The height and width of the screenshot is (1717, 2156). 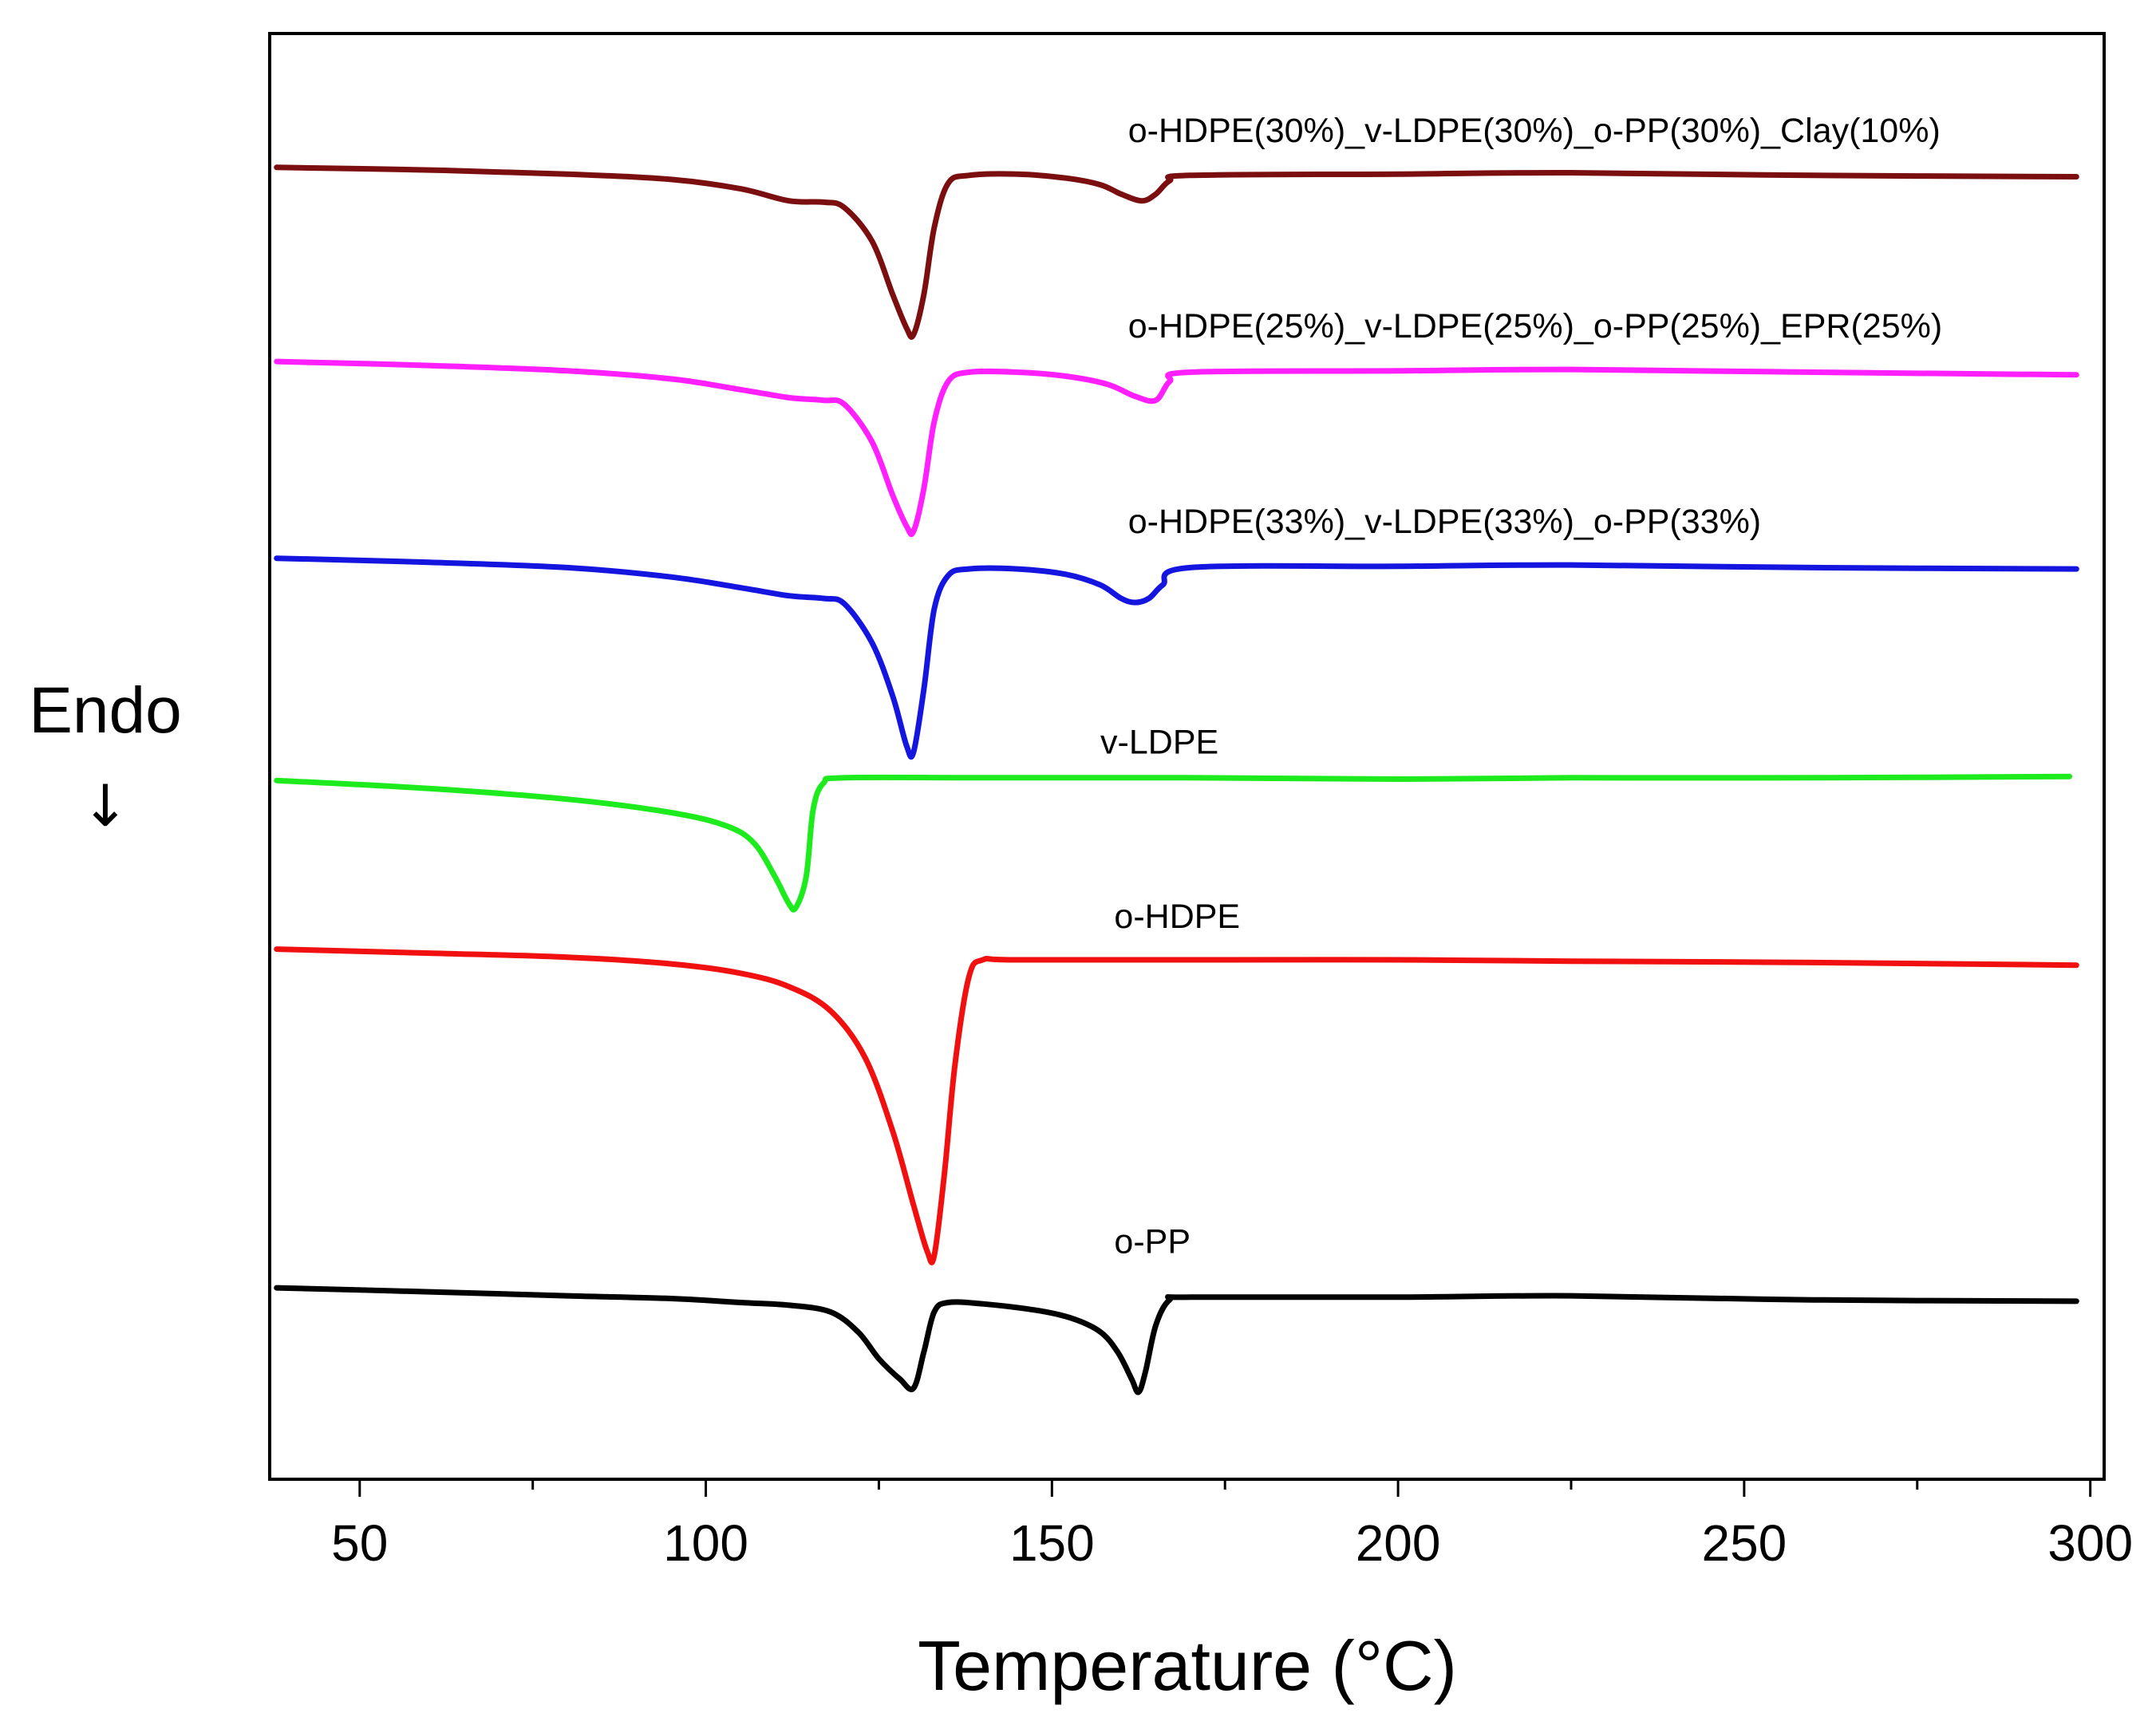 What do you see at coordinates (1187, 1665) in the screenshot?
I see `x-axis-title: Temperature (°C)` at bounding box center [1187, 1665].